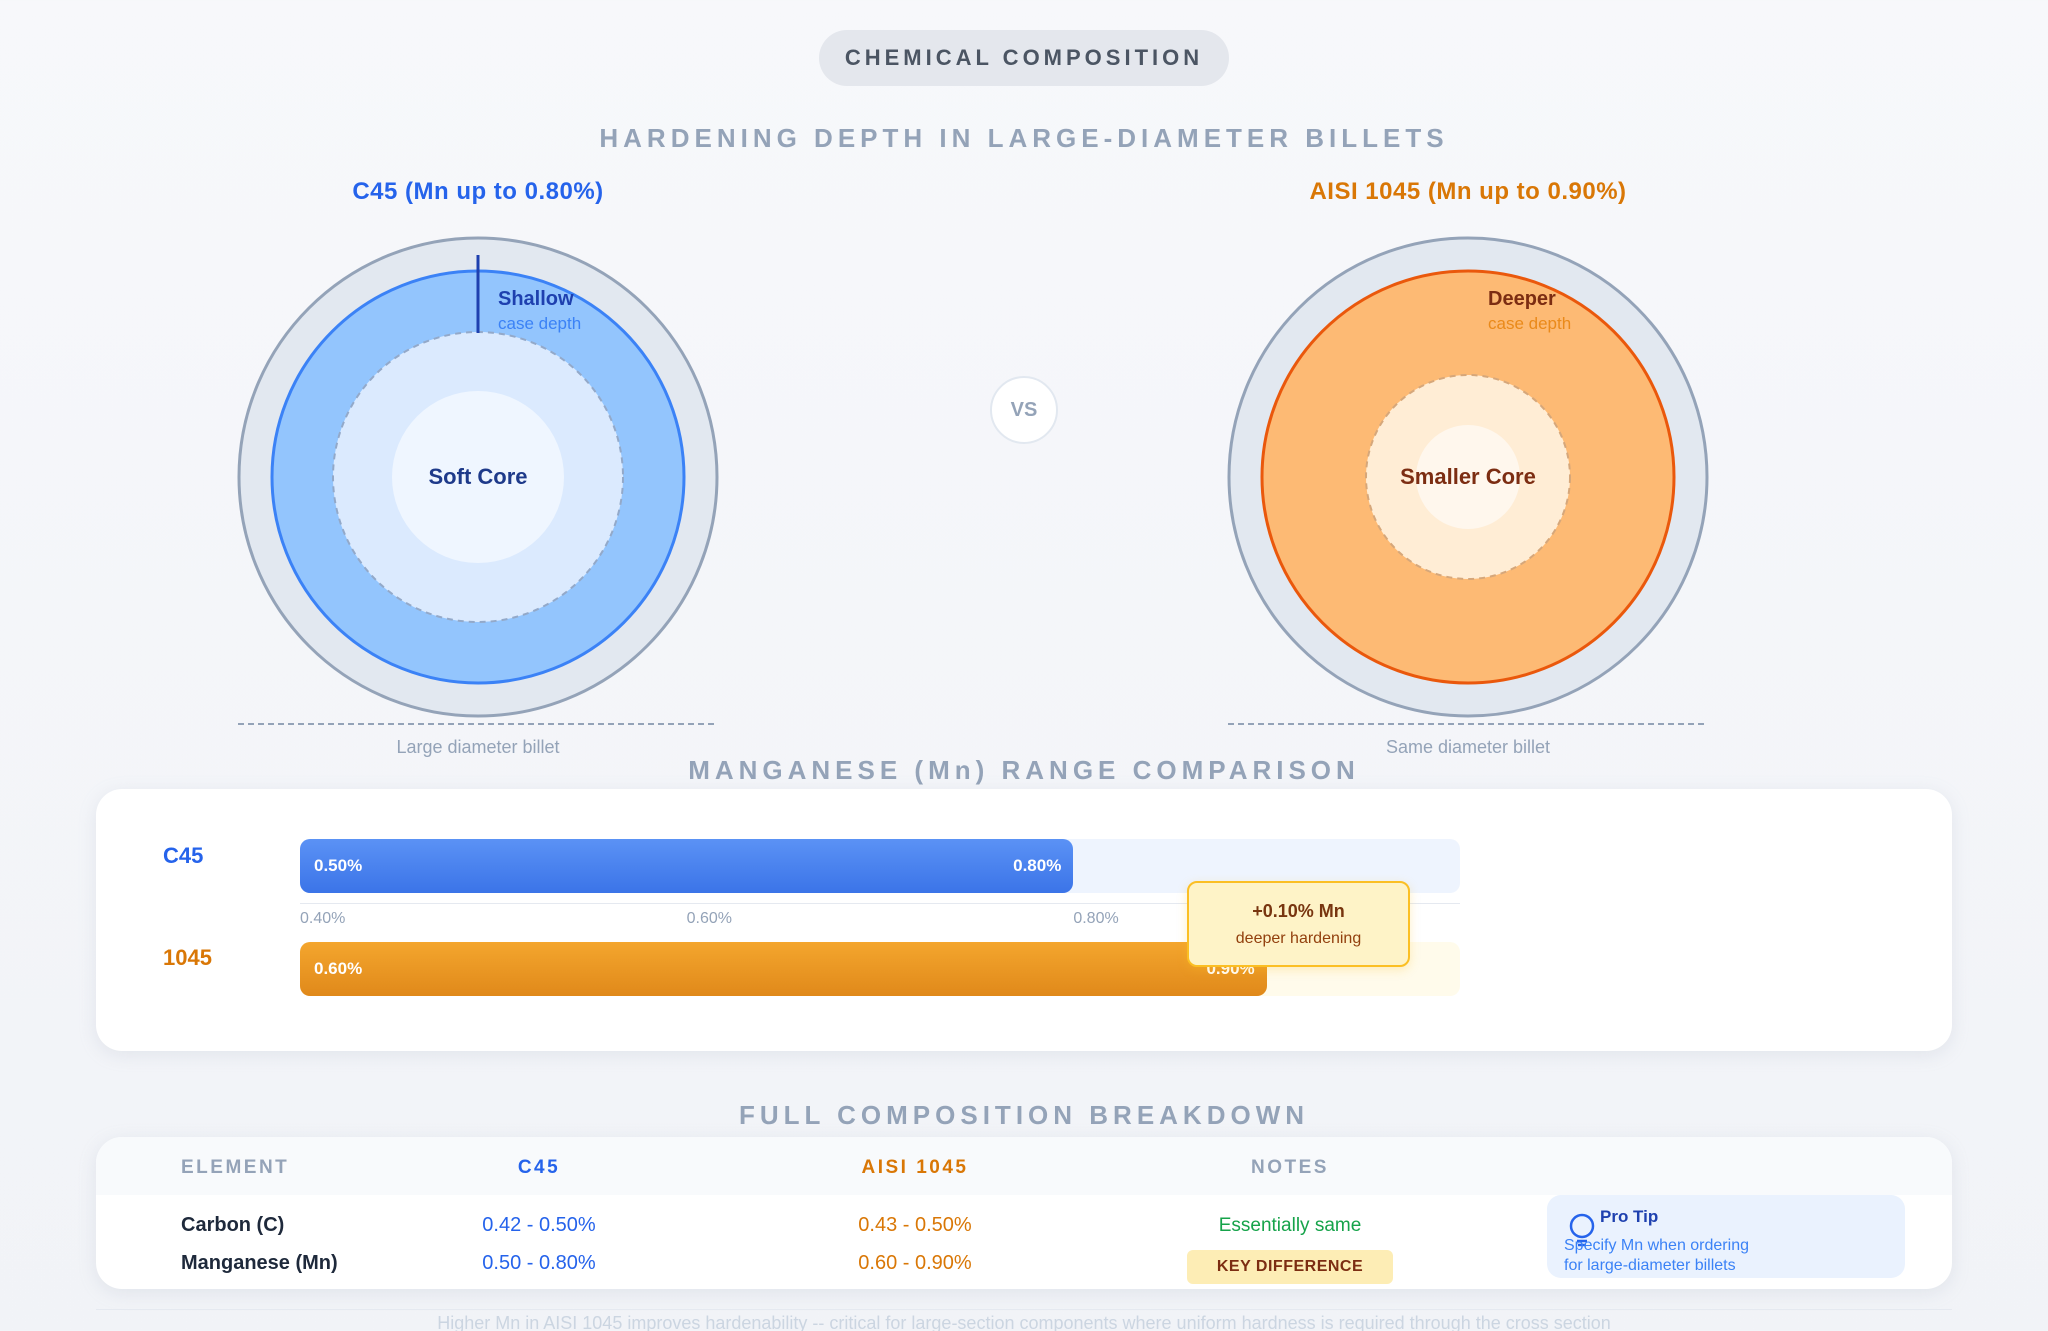 This screenshot has width=2048, height=1331. Describe the element at coordinates (1468, 191) in the screenshot. I see `aisi-diagram-title: AISI 1045 (Mn up to 0.90%)` at that location.